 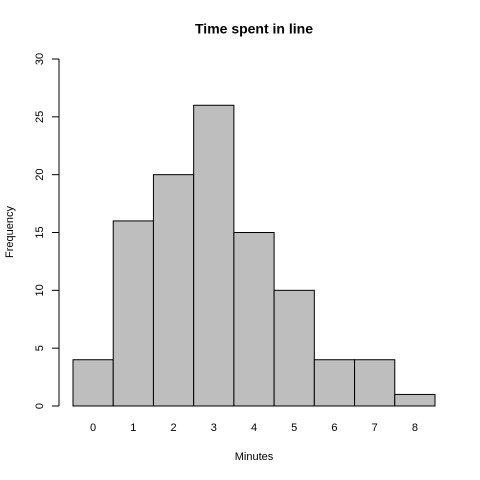 I want to click on y-axis-label: Frequency, so click(x=10, y=232).